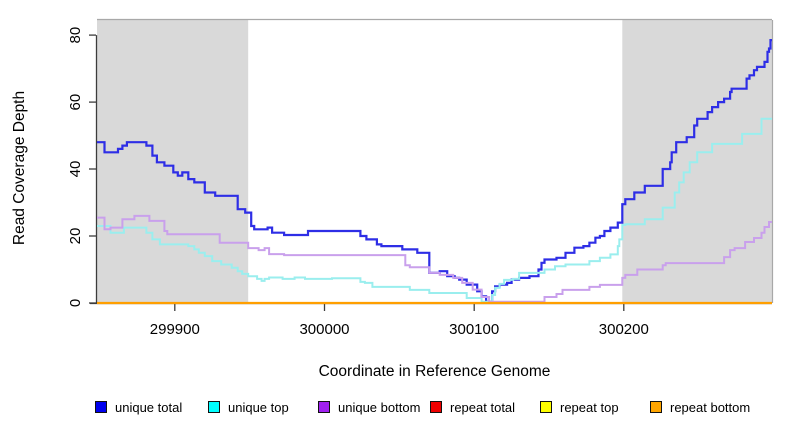 This screenshot has width=792, height=432. Describe the element at coordinates (75, 303) in the screenshot. I see `y-tick-label: 0` at that location.